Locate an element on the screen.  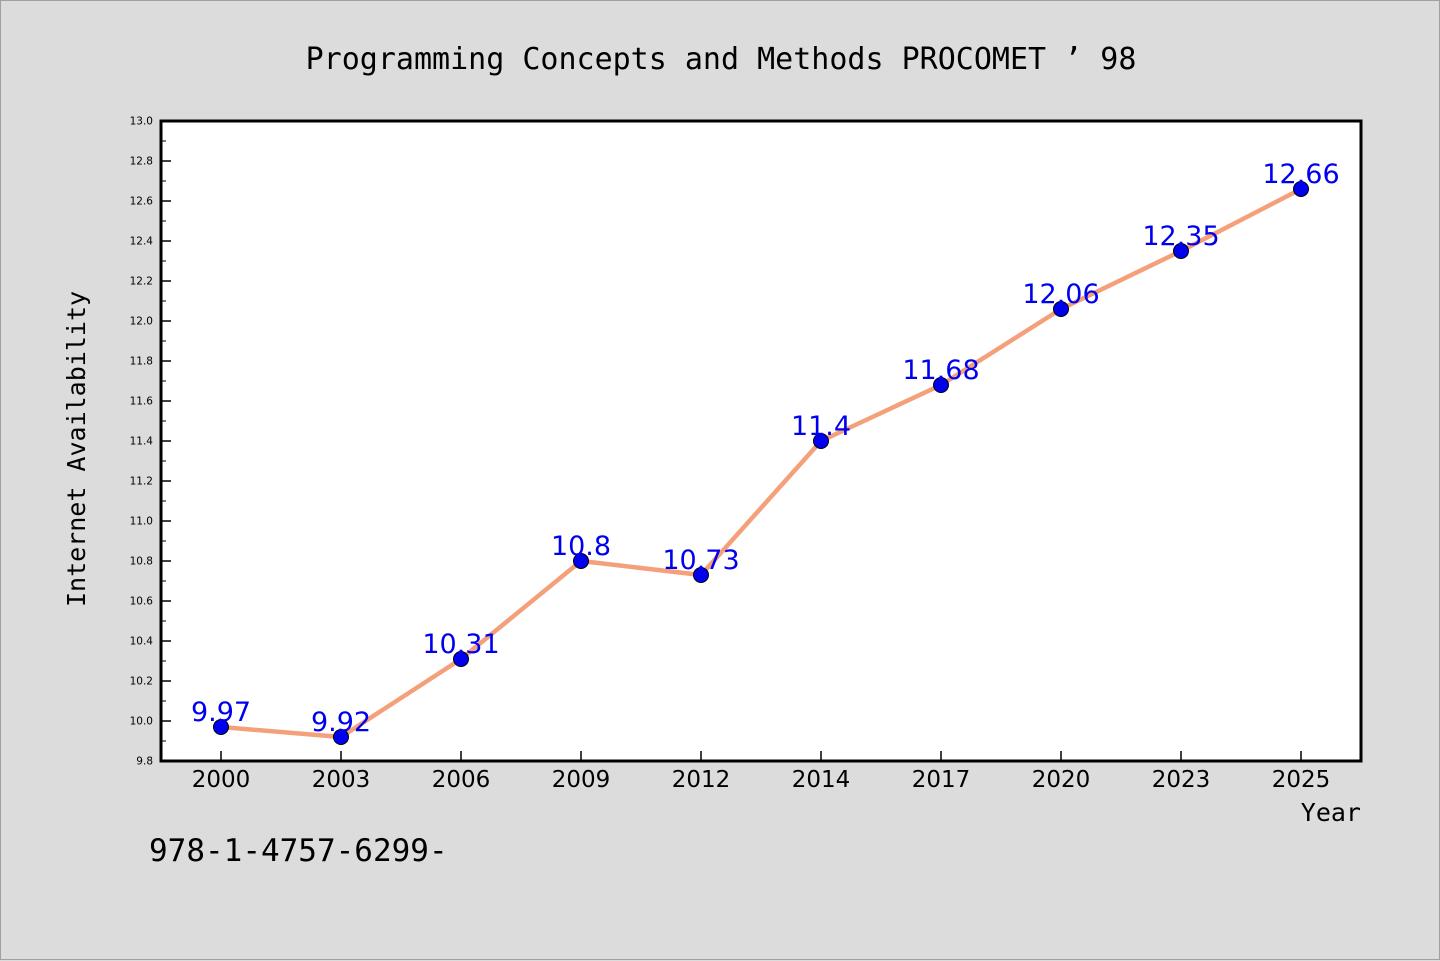
data-label: 9.97 is located at coordinates (221, 712).